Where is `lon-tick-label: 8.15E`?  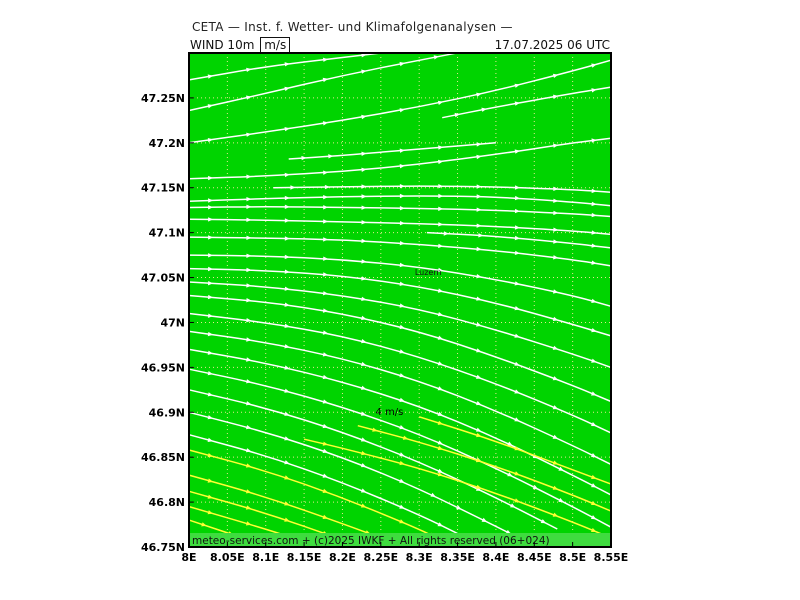
lon-tick-label: 8.15E is located at coordinates (304, 557).